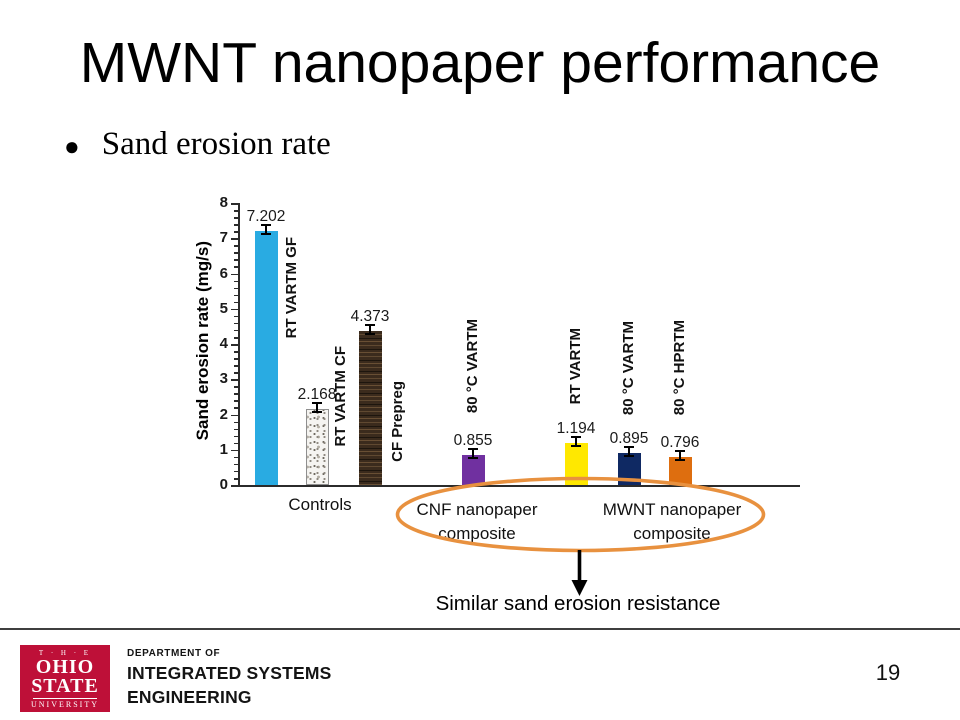  Describe the element at coordinates (223, 379) in the screenshot. I see `y-tick-label: 3` at that location.